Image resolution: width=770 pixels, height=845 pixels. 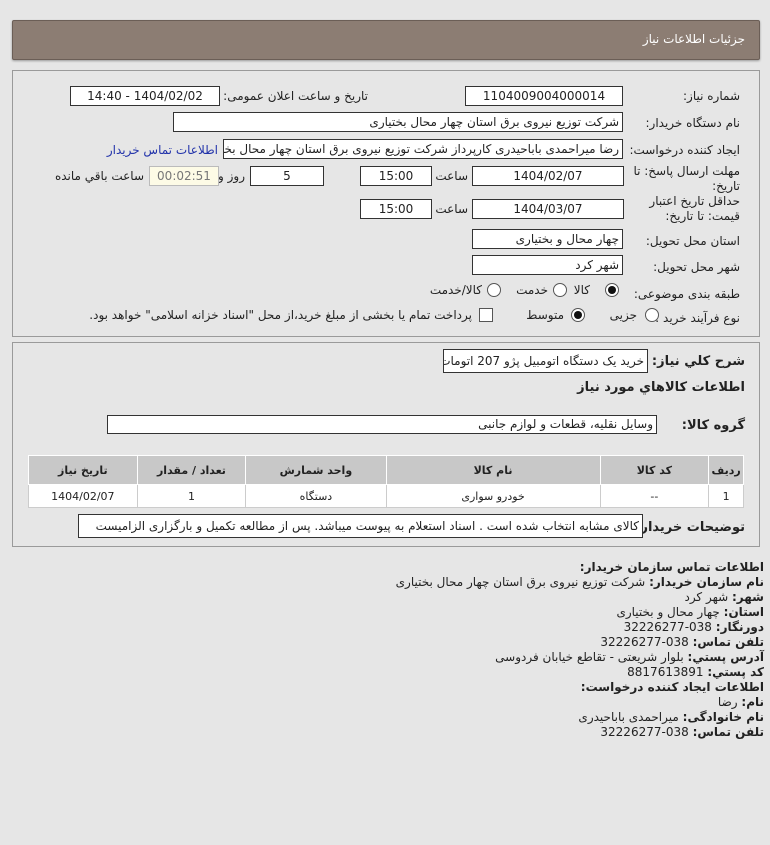 What do you see at coordinates (83, 496) in the screenshot?
I see `cell-date: 1404/02/07` at bounding box center [83, 496].